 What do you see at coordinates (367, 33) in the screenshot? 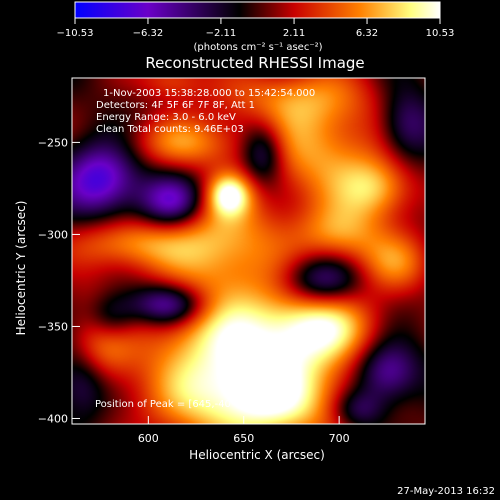
I see `colorbar-tick-label: 6.32` at bounding box center [367, 33].